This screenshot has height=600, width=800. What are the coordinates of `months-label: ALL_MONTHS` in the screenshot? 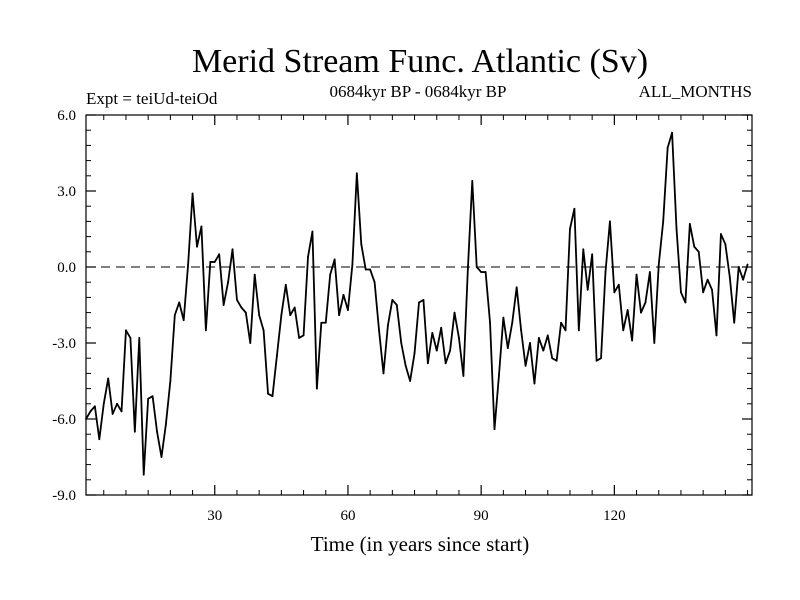 It's located at (695, 91).